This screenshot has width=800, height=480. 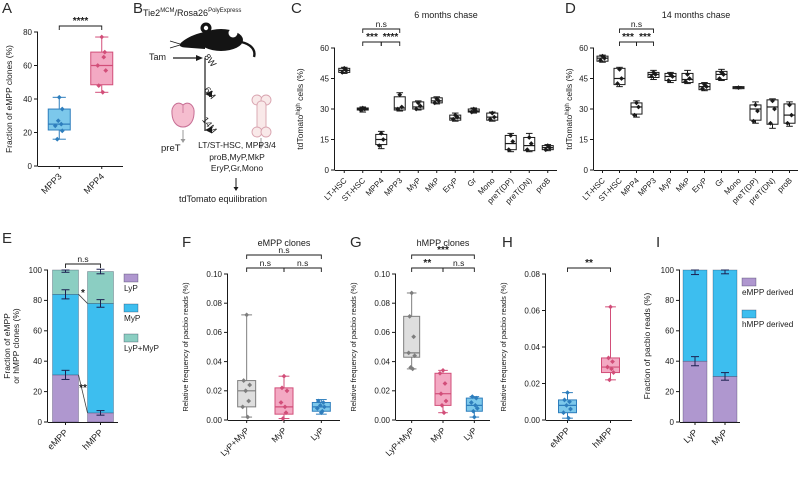 What do you see at coordinates (696, 15) in the screenshot?
I see `svg-text: 14 months chase` at bounding box center [696, 15].